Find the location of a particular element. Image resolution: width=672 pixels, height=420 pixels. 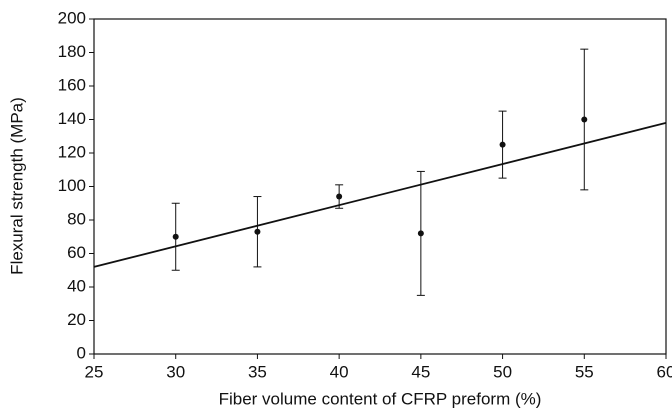

x-tick-label: 55 is located at coordinates (584, 371).